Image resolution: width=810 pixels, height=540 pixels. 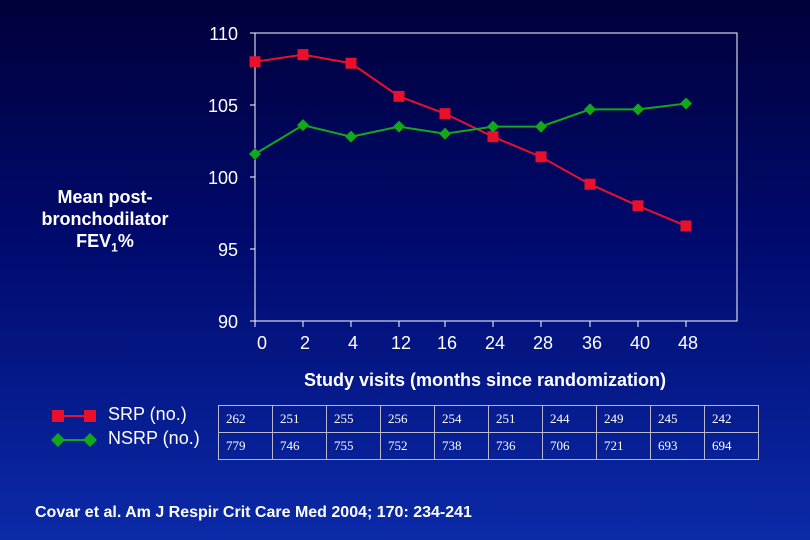 What do you see at coordinates (543, 343) in the screenshot?
I see `x-tick-label: 28` at bounding box center [543, 343].